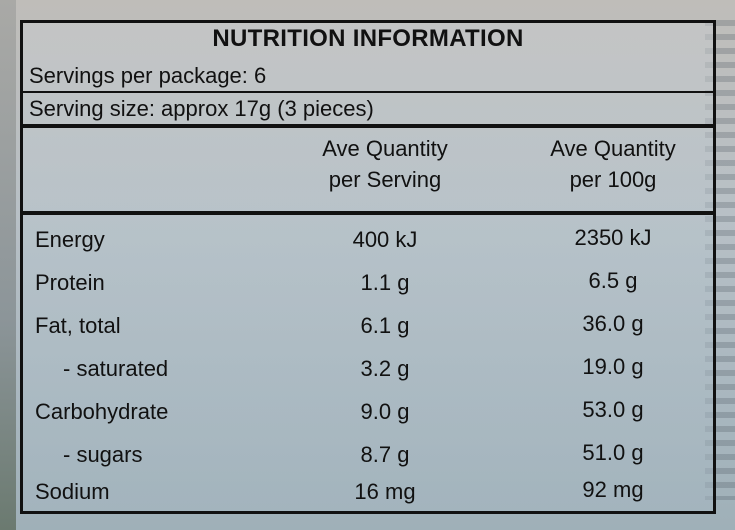  Describe the element at coordinates (70, 239) in the screenshot. I see `nutrient-name: Energy` at that location.